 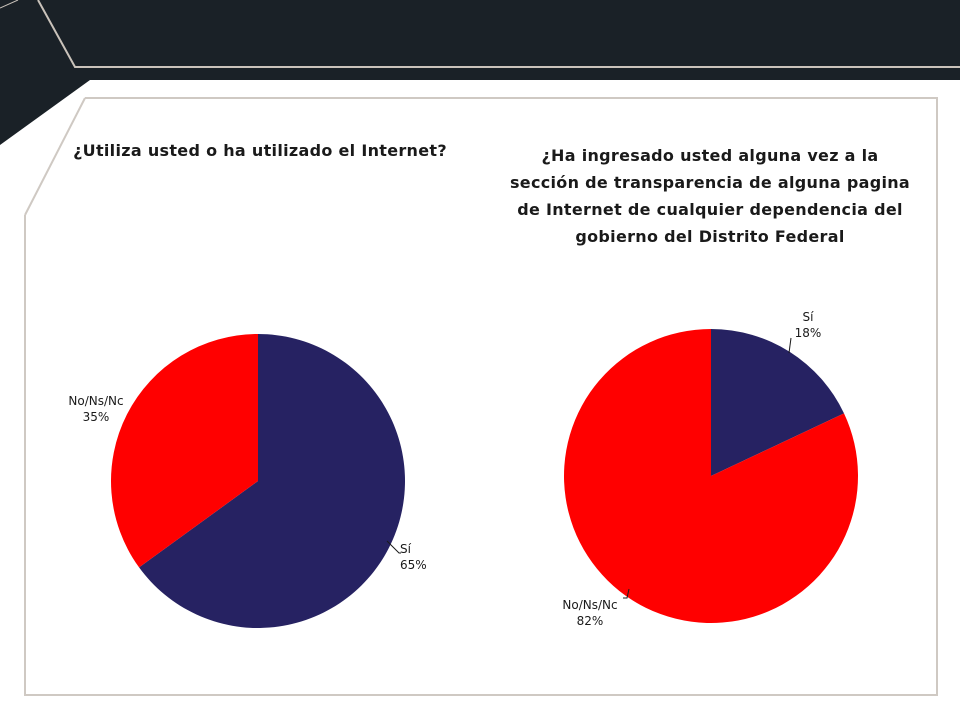 I want to click on data-label-value: 65%, so click(x=413, y=565).